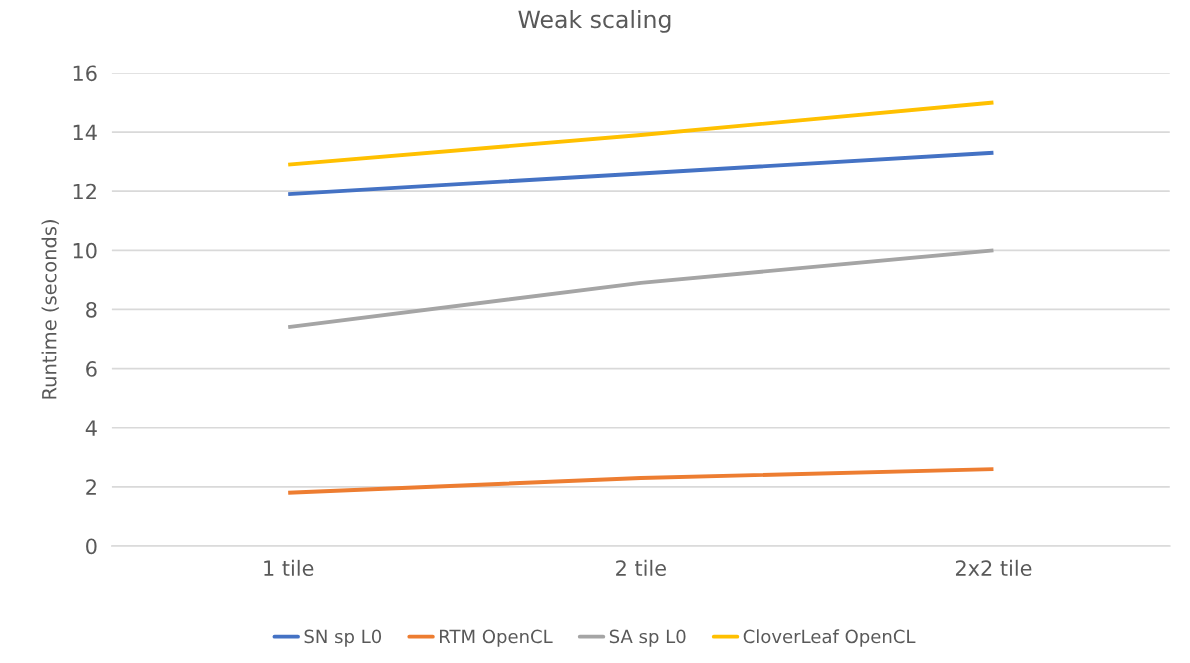 The image size is (1190, 663). I want to click on x-tick-label: 2x2 tile, so click(993, 567).